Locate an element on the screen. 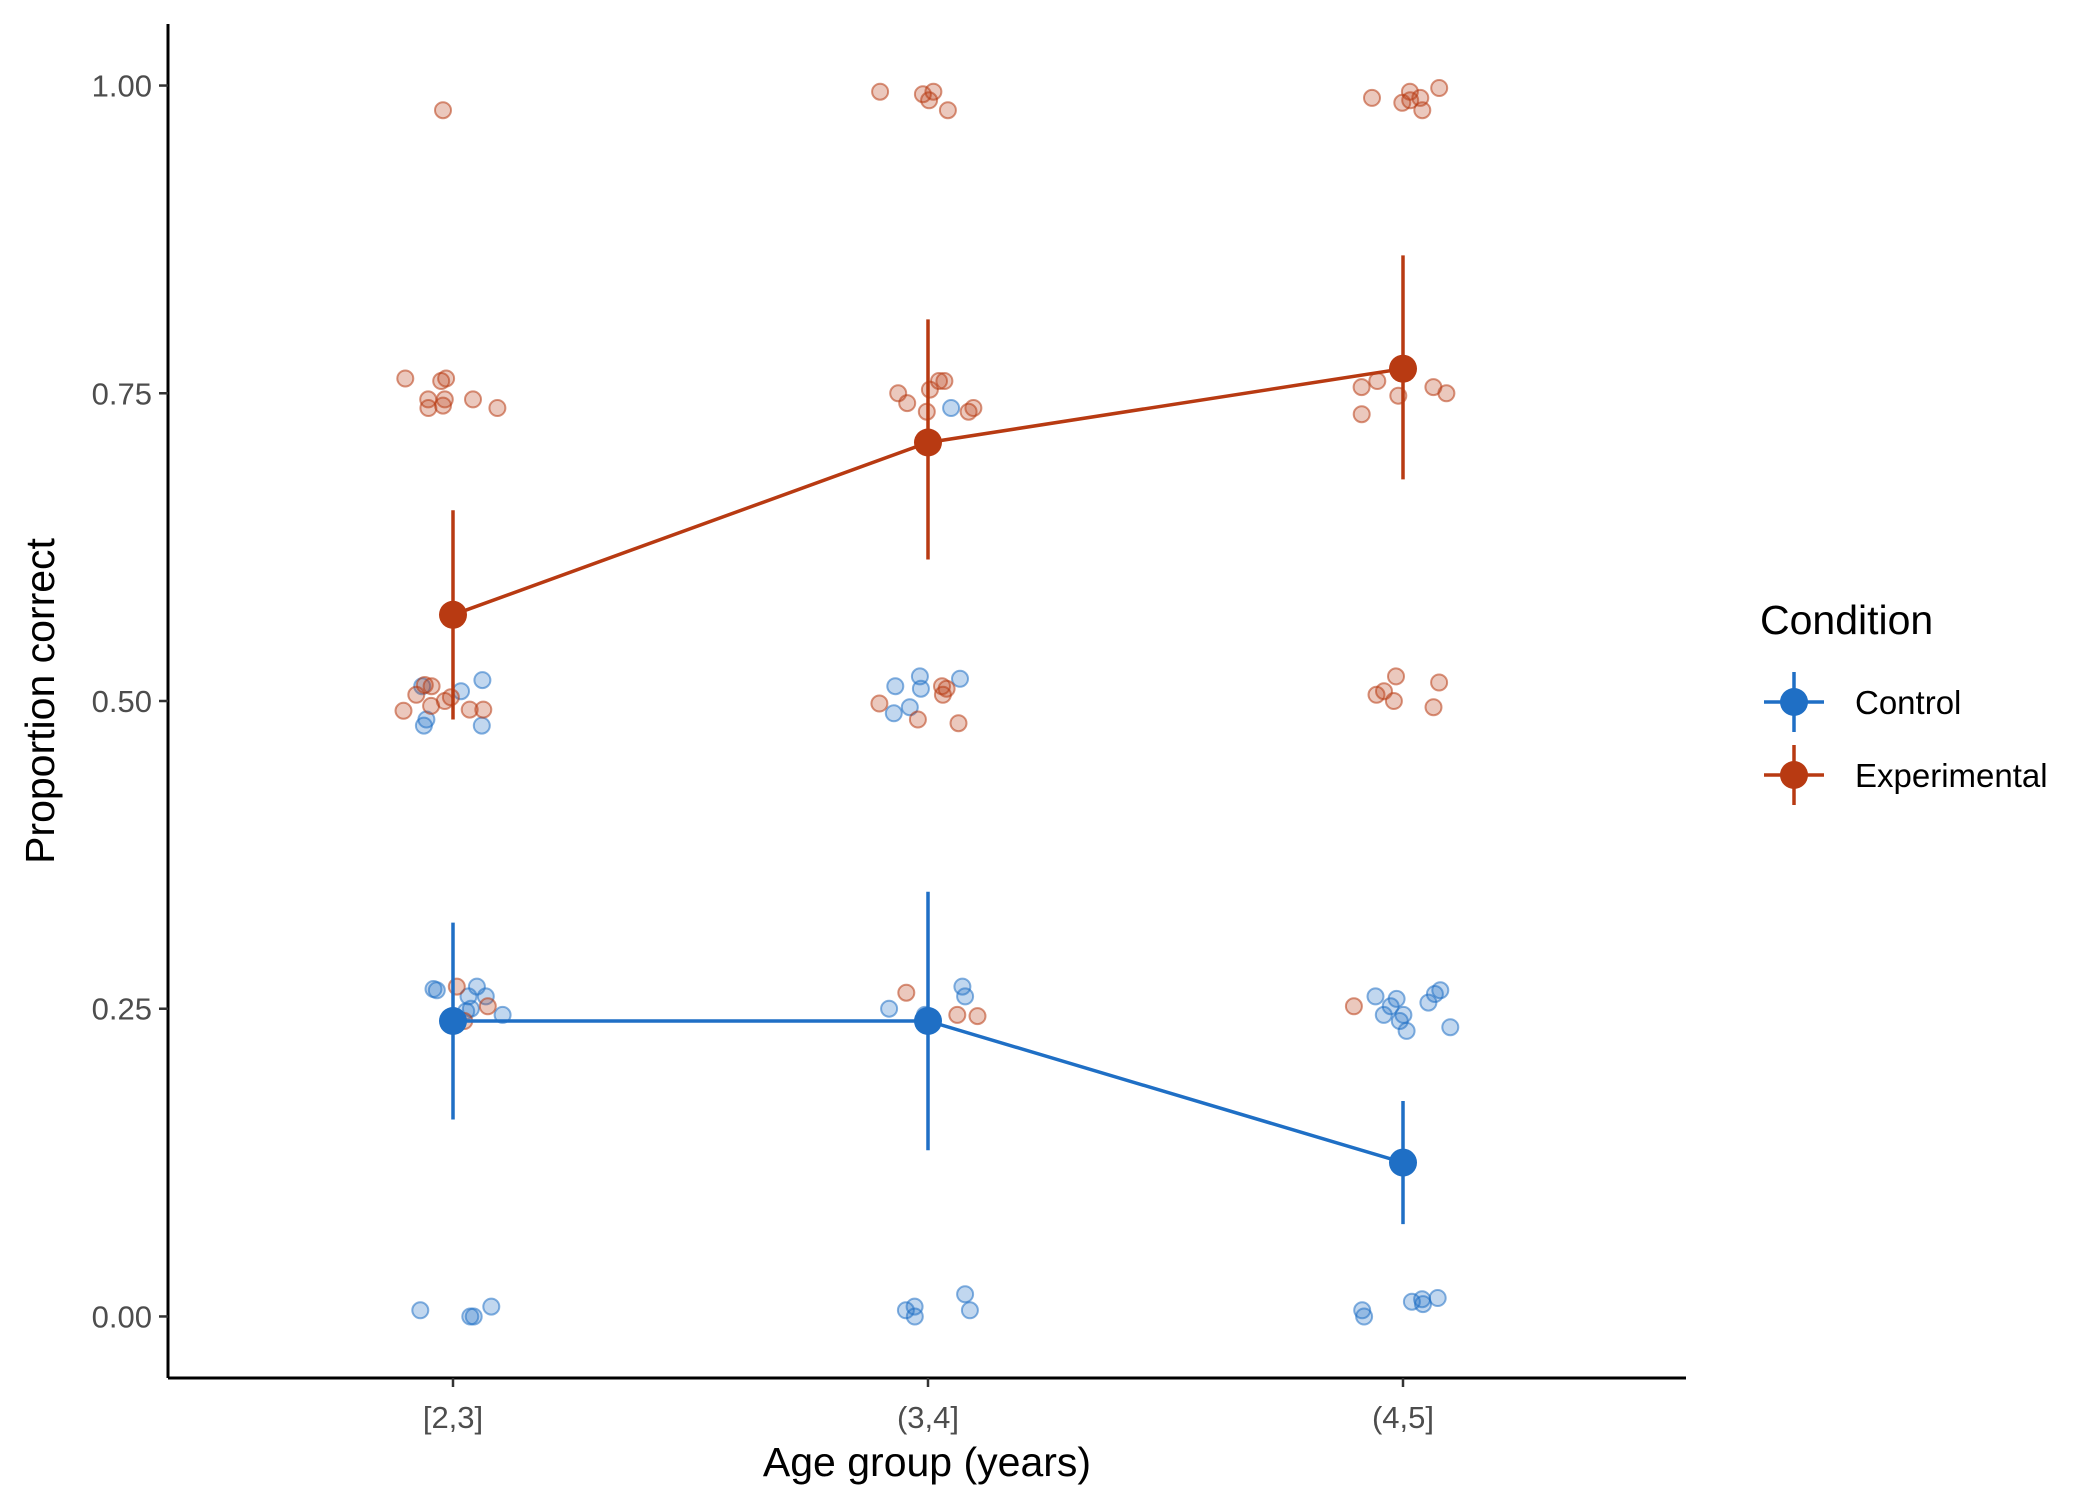  series-experimental is located at coordinates (928, 487).